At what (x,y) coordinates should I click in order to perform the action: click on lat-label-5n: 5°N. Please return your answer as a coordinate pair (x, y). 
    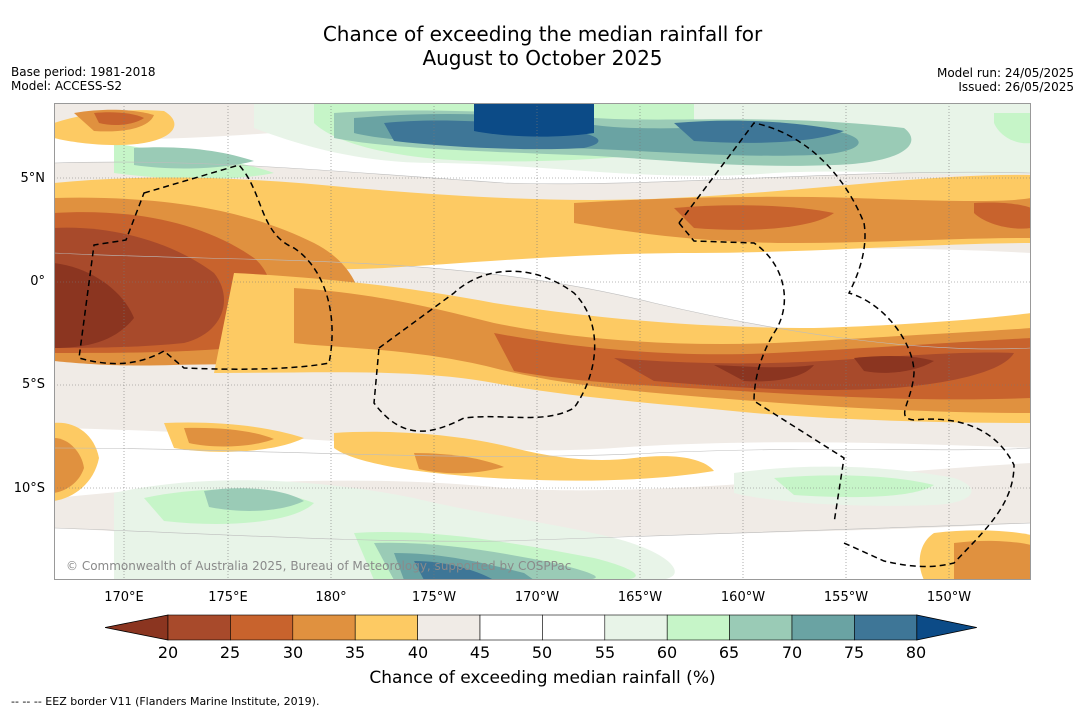
    Looking at the image, I should click on (33, 178).